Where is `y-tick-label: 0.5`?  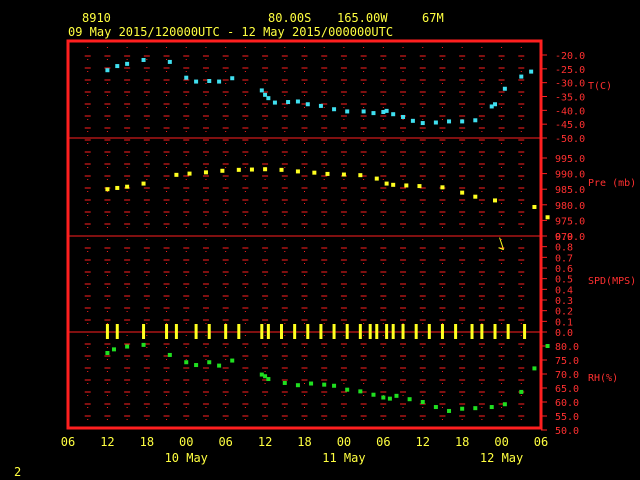 y-tick-label: 0.5 is located at coordinates (564, 280).